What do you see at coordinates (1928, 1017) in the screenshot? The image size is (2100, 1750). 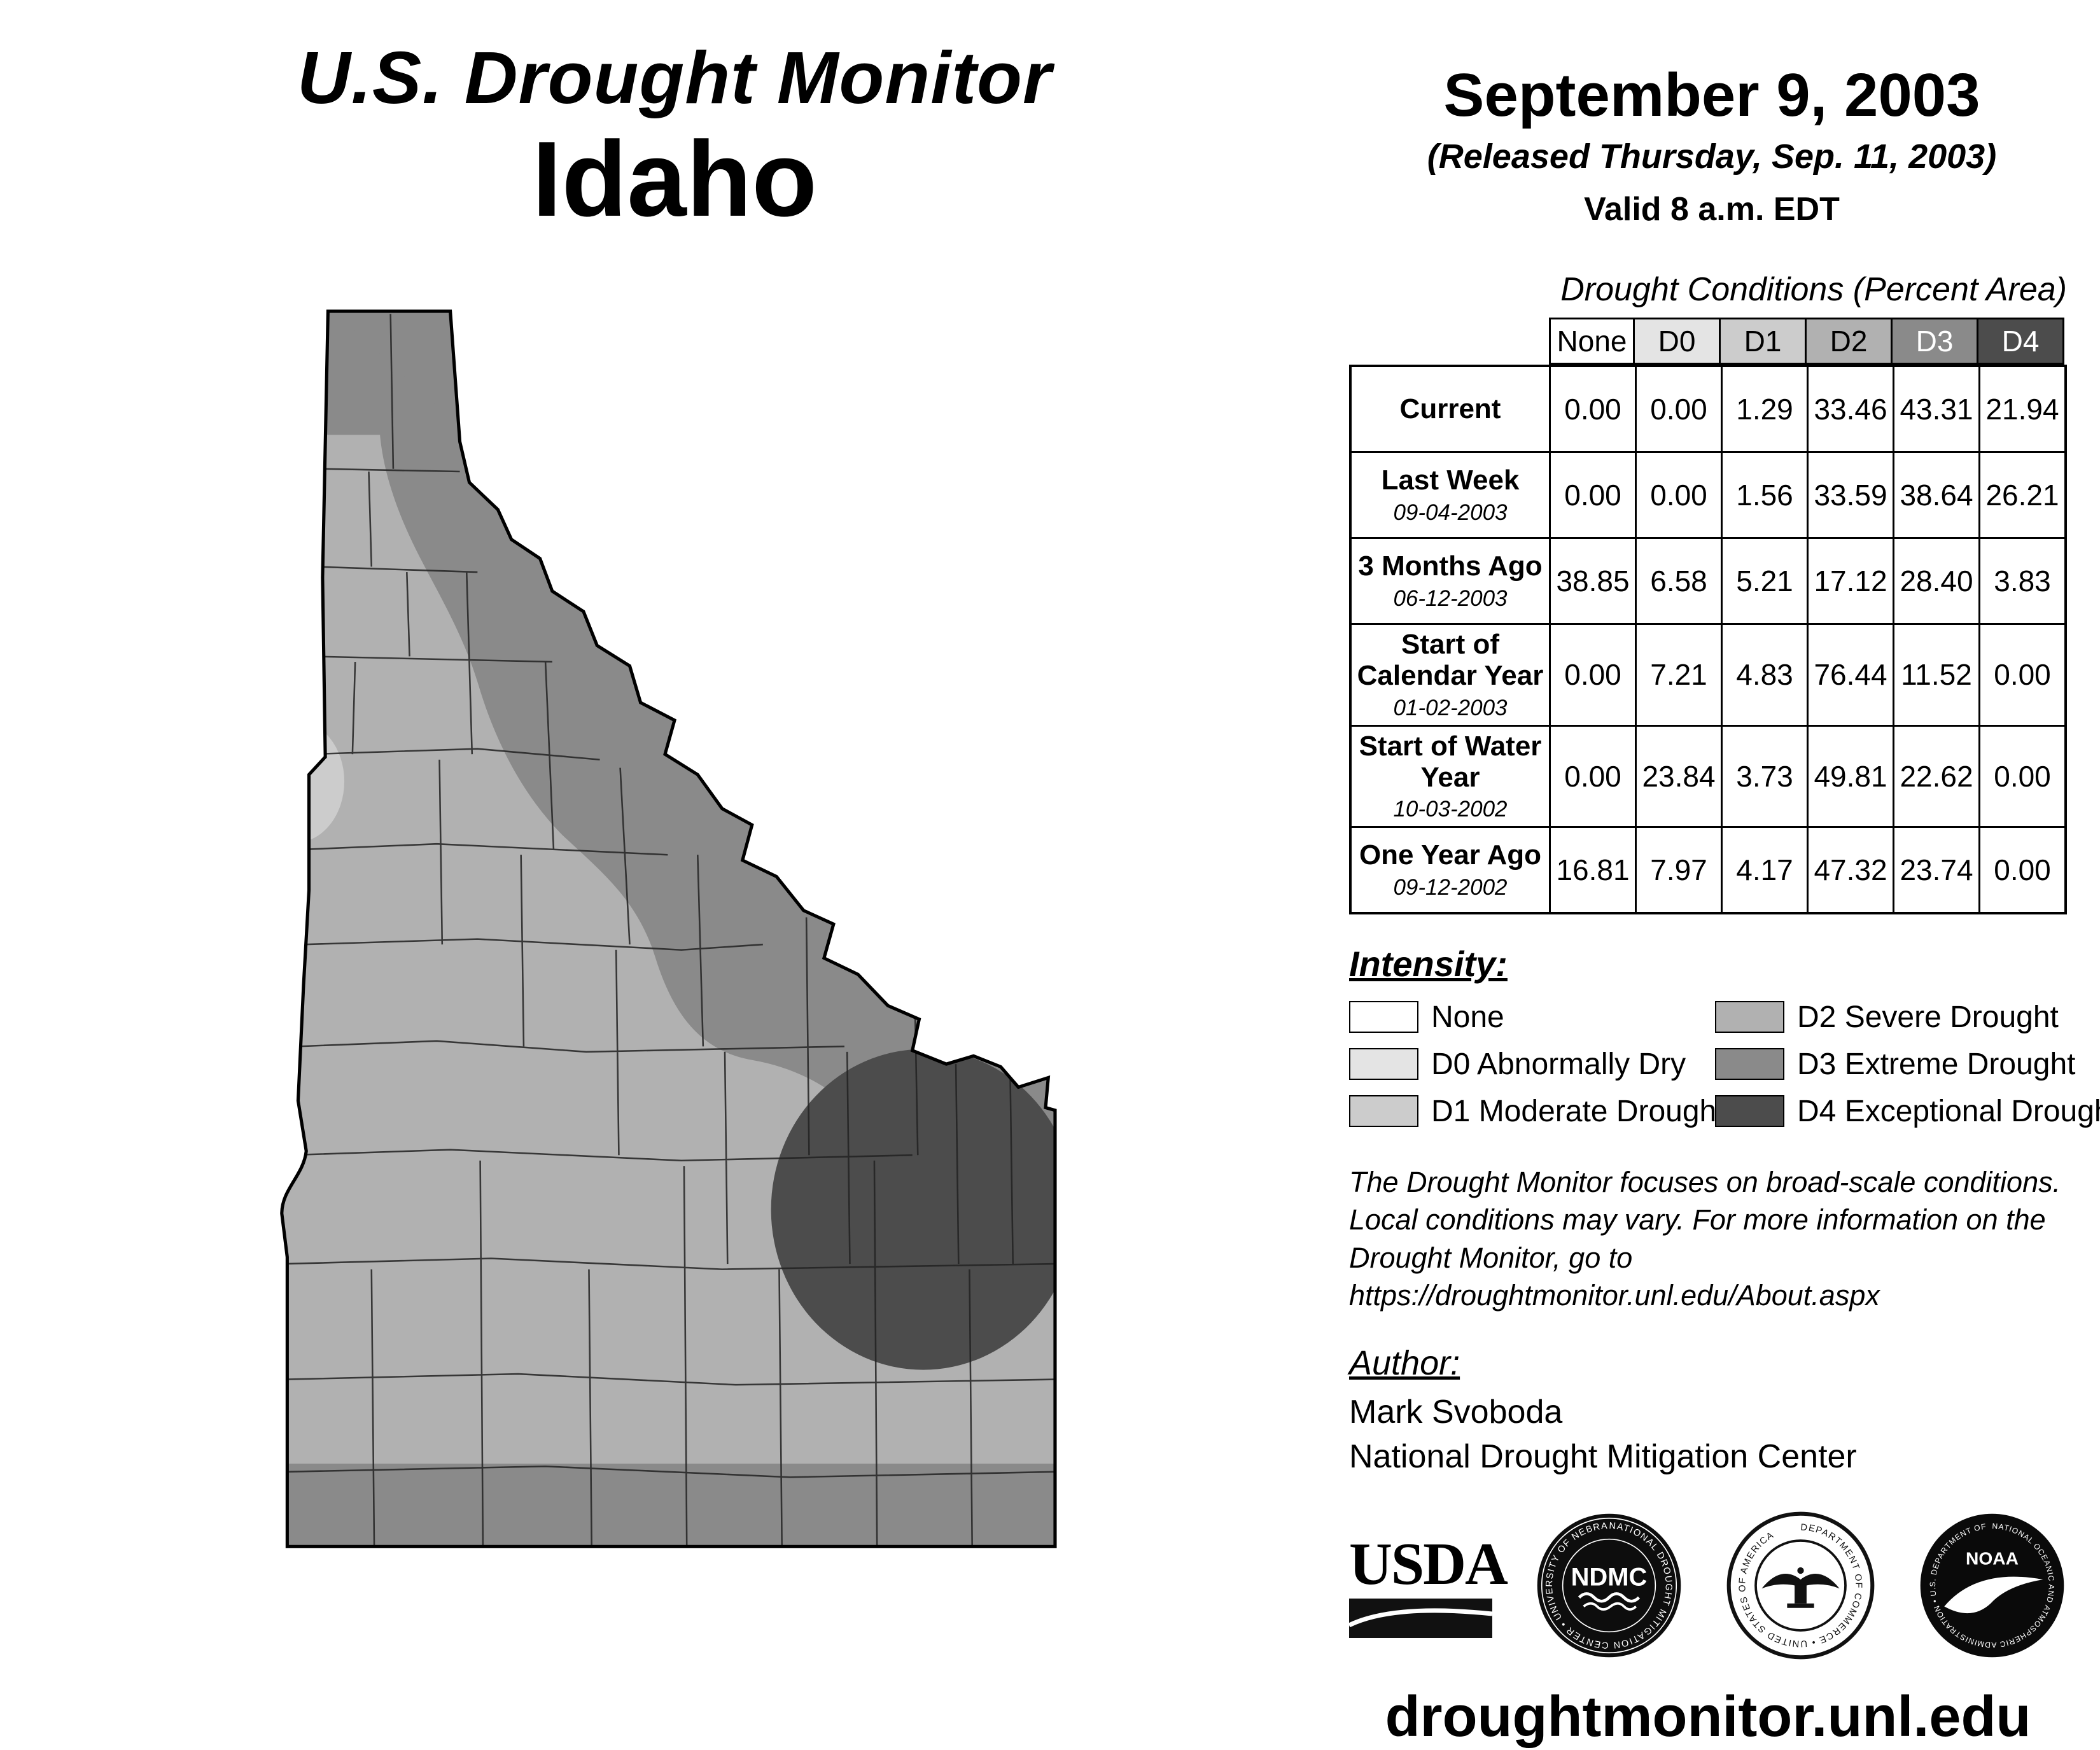 I see `legend-label: D2 Severe Drought` at bounding box center [1928, 1017].